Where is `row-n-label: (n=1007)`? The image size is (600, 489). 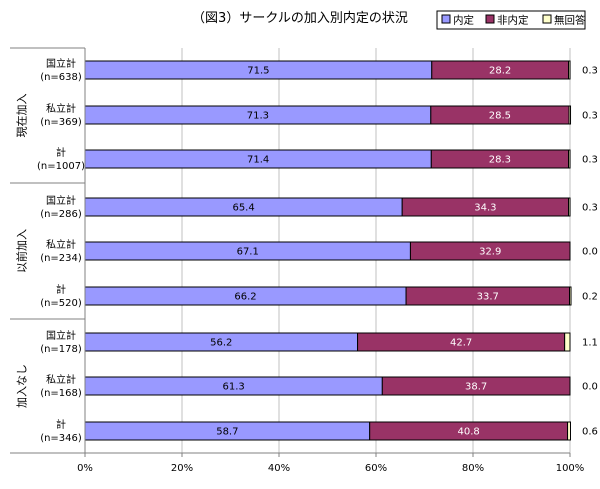
row-n-label: (n=1007) is located at coordinates (61, 166).